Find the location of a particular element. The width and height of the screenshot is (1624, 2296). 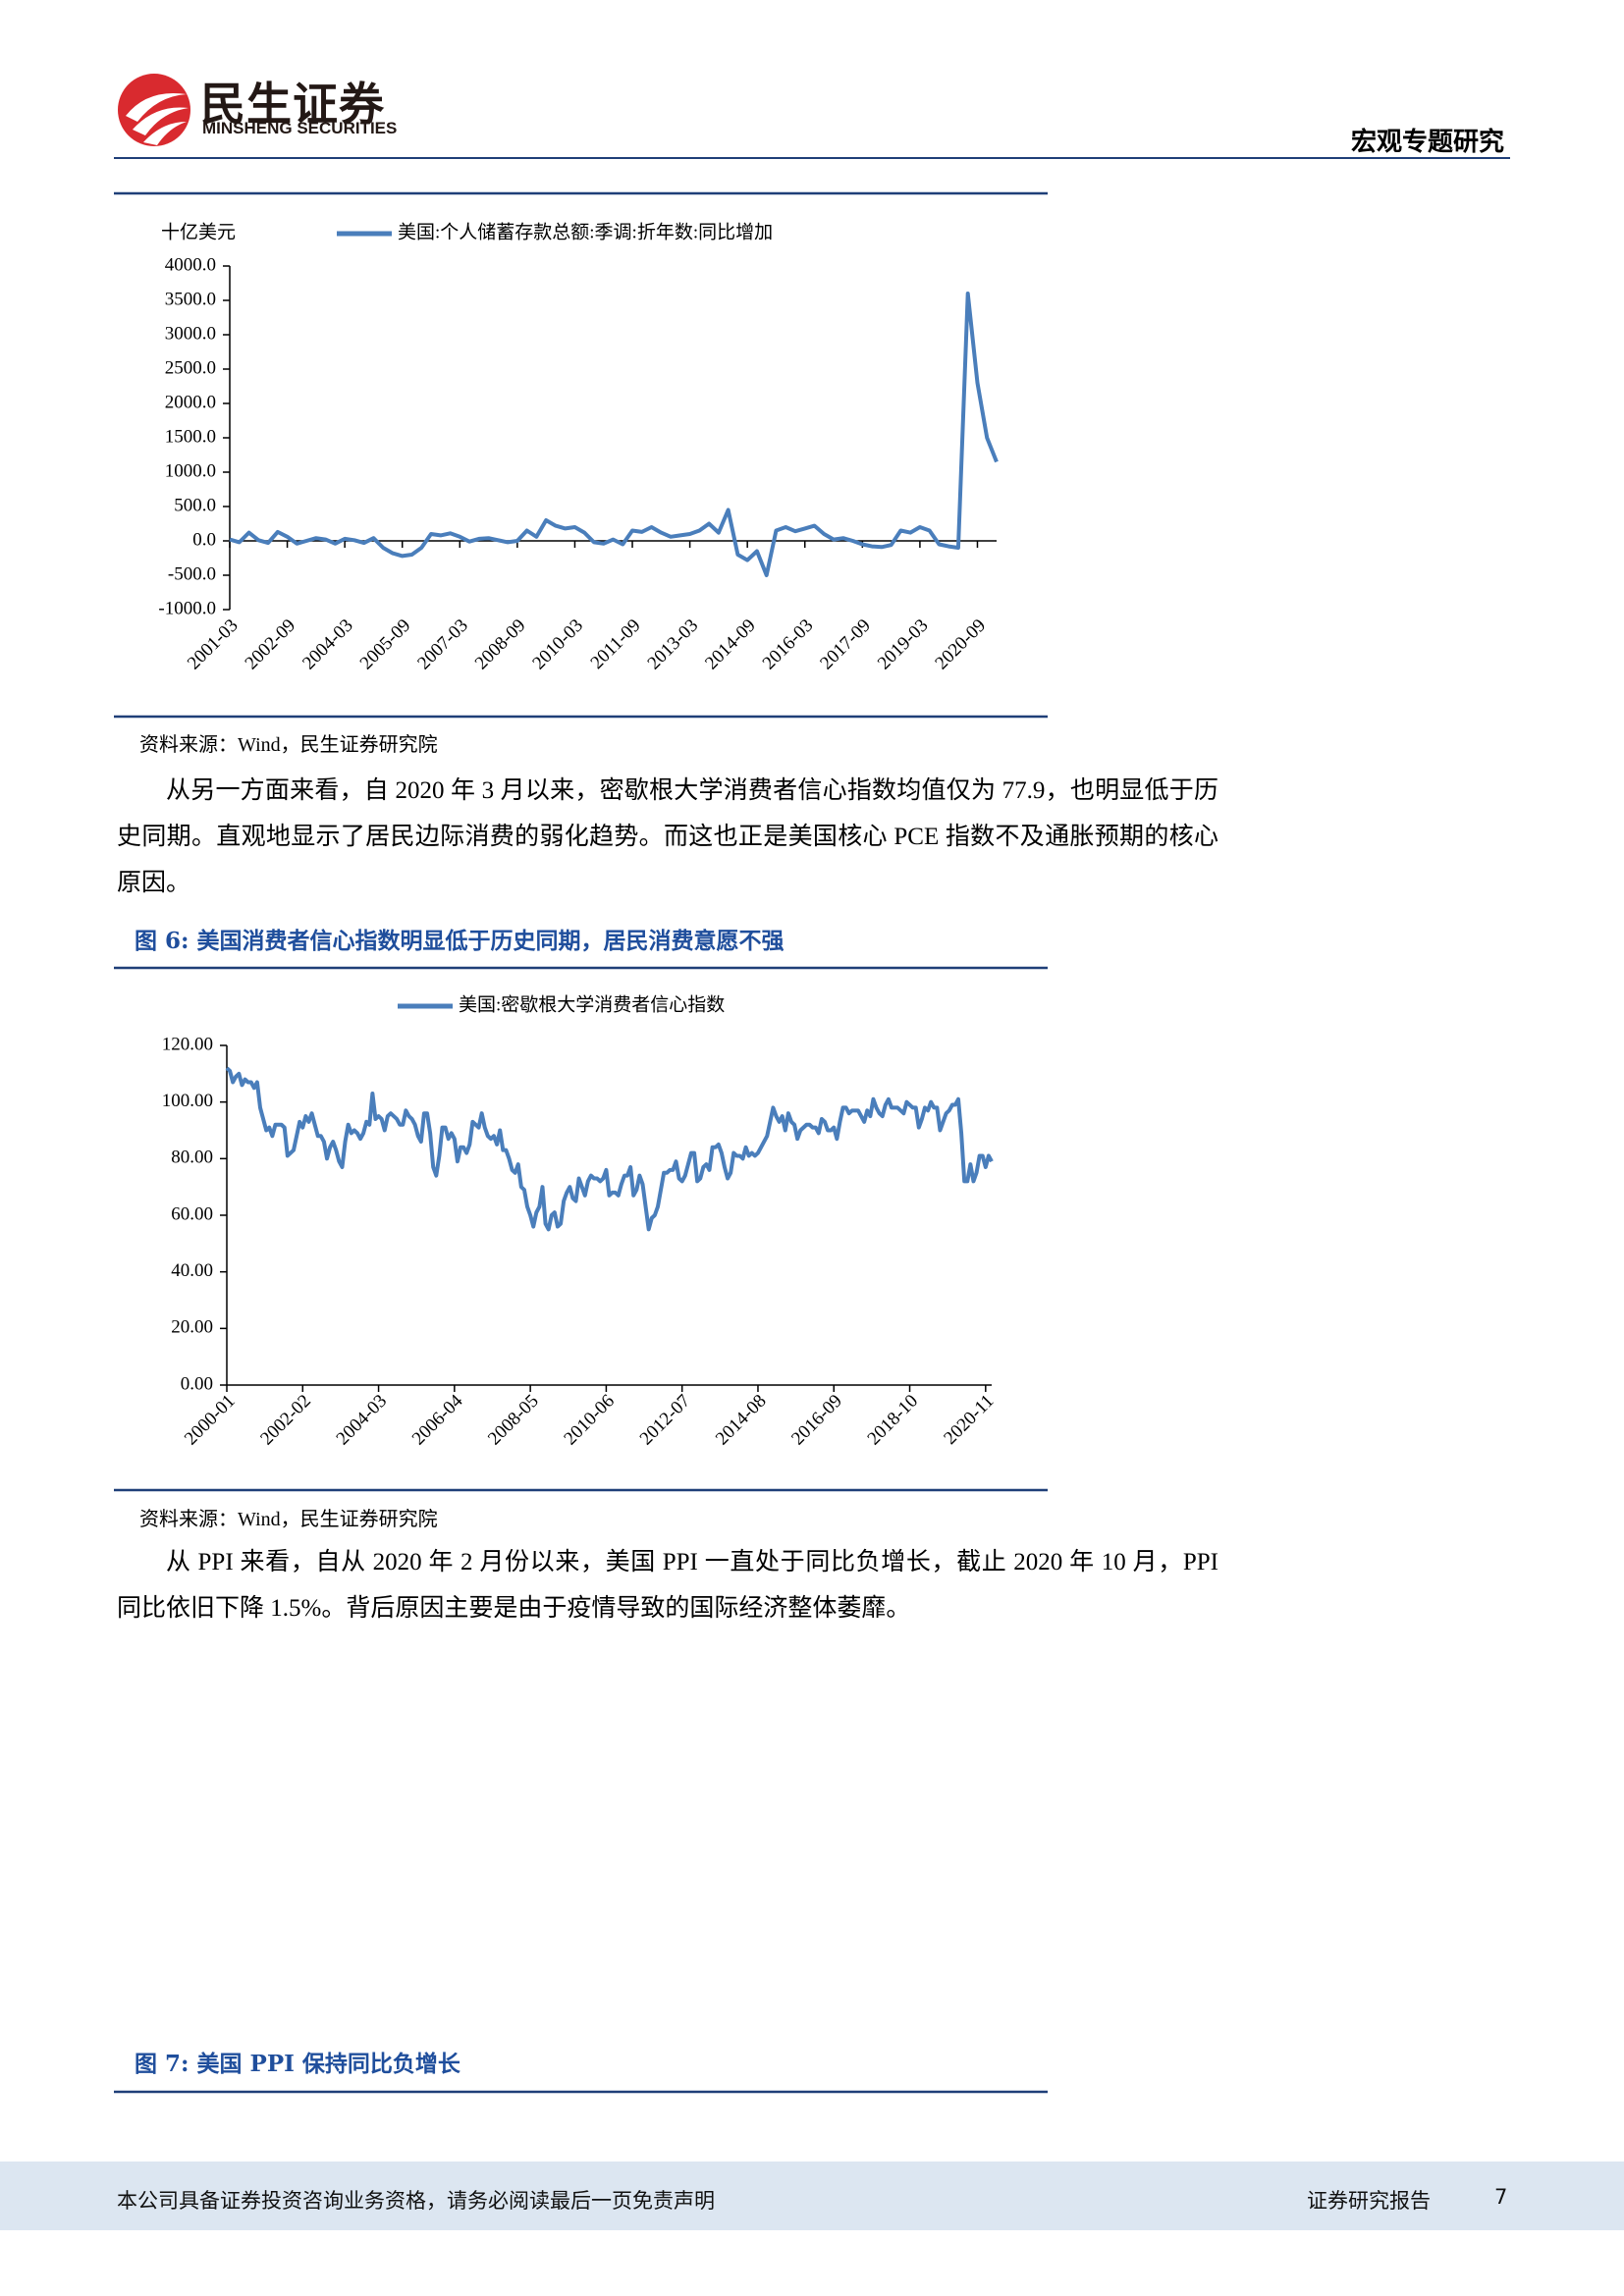

x-tick-label: 2020-09 is located at coordinates (960, 644).